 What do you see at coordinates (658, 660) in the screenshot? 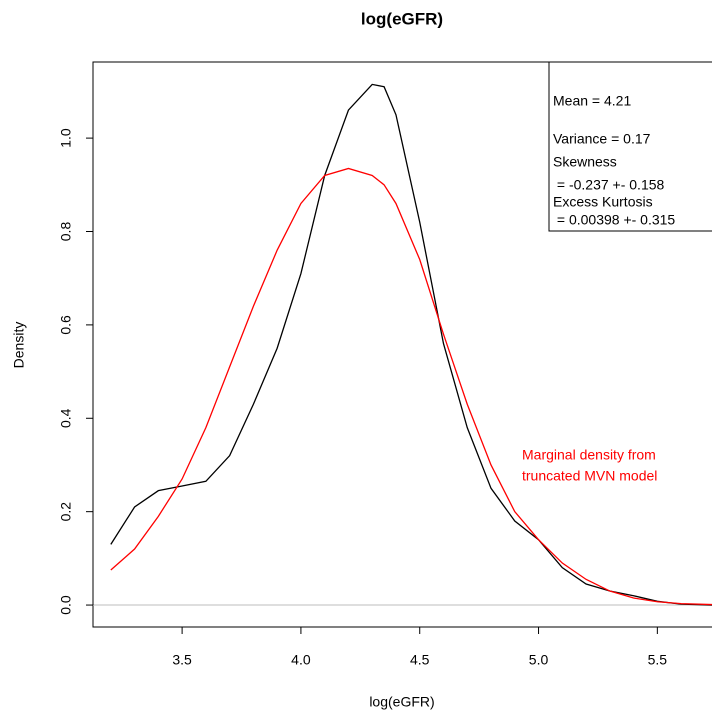
I see `x-tick-label: 5.5` at bounding box center [658, 660].